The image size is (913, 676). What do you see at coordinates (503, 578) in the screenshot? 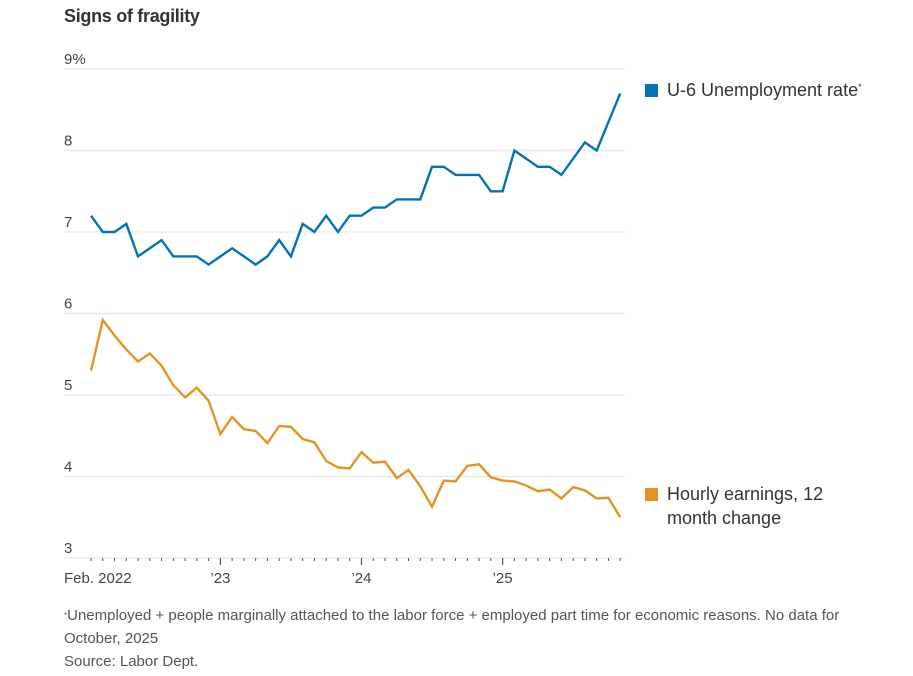
I see `x-tick-label: ’25` at bounding box center [503, 578].